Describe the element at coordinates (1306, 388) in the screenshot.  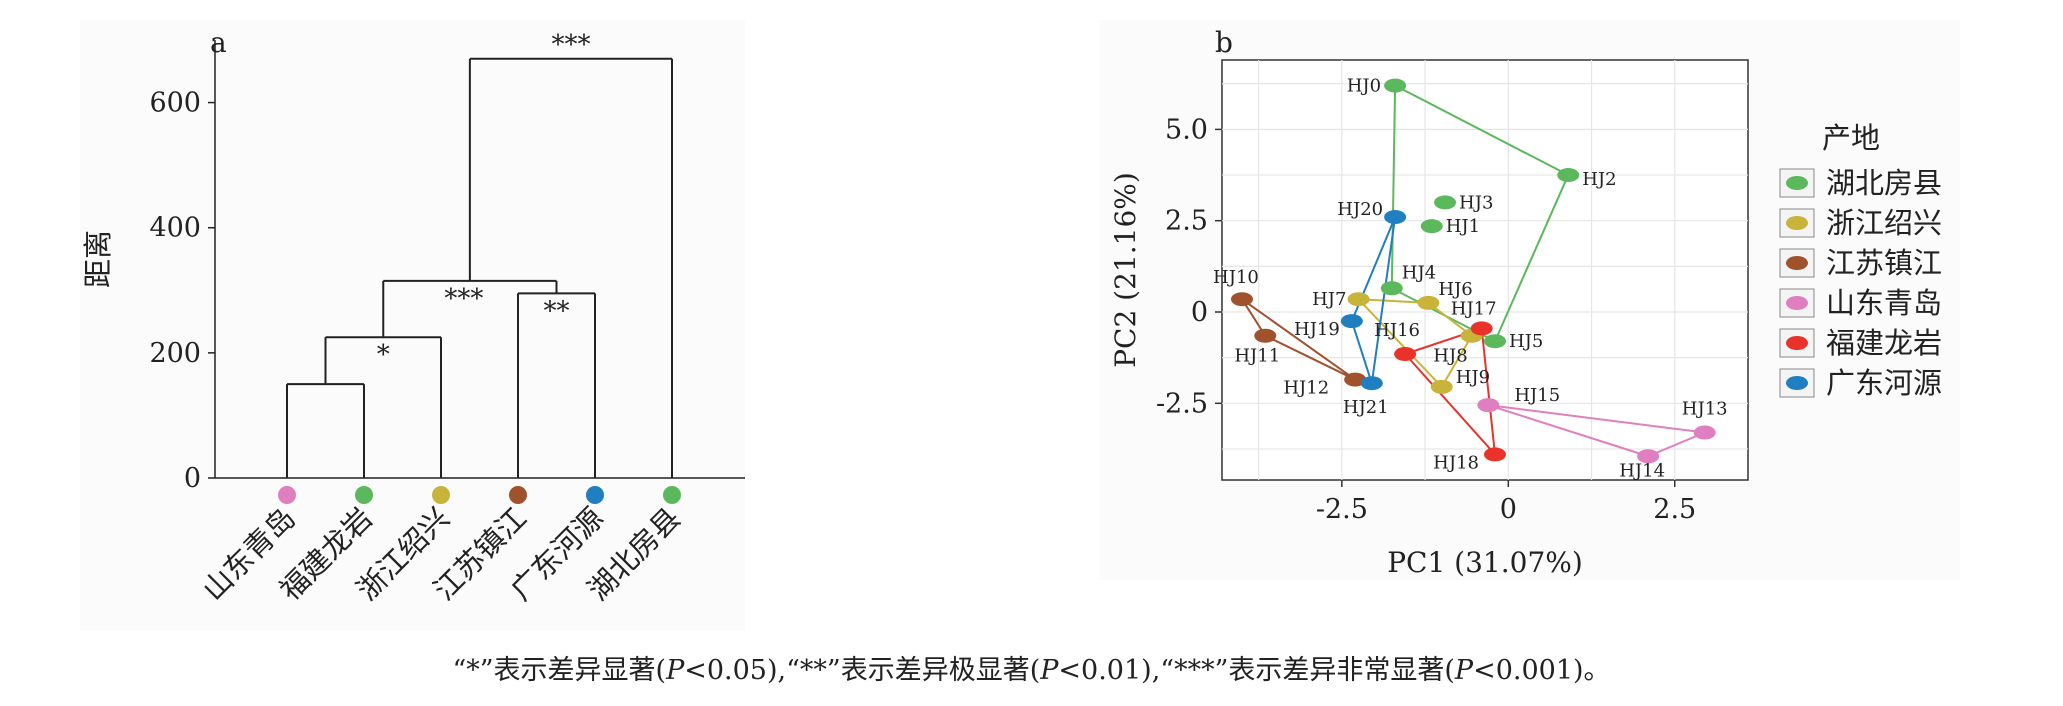
I see `point-label: HJ12` at that location.